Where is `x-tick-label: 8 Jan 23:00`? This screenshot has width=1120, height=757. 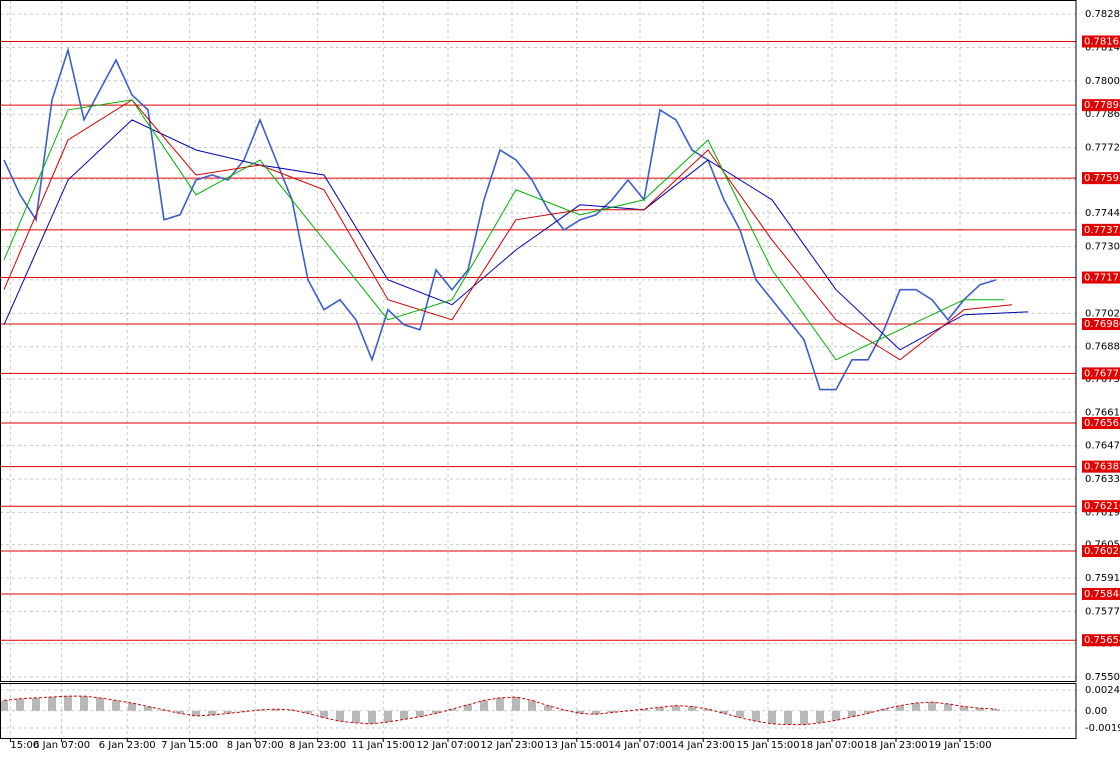 x-tick-label: 8 Jan 23:00 is located at coordinates (317, 745).